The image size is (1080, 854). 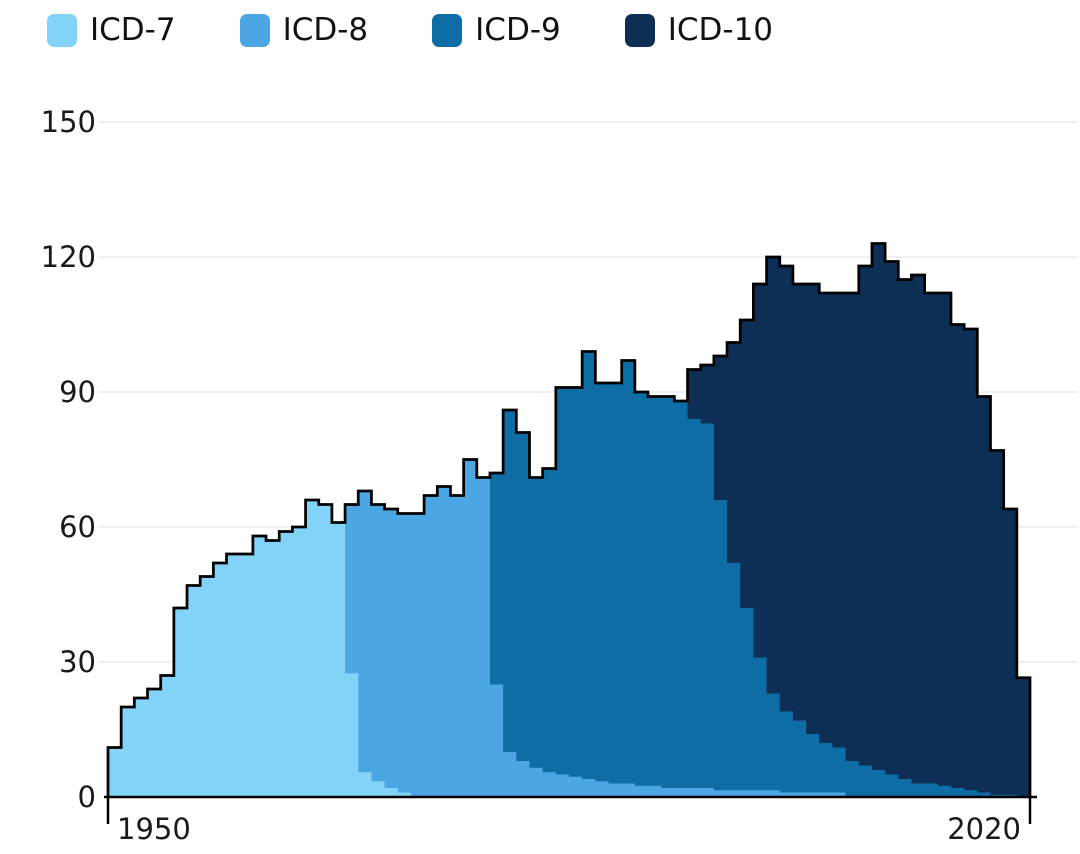 I want to click on legend-label-icd8: ICD-8, so click(x=325, y=30).